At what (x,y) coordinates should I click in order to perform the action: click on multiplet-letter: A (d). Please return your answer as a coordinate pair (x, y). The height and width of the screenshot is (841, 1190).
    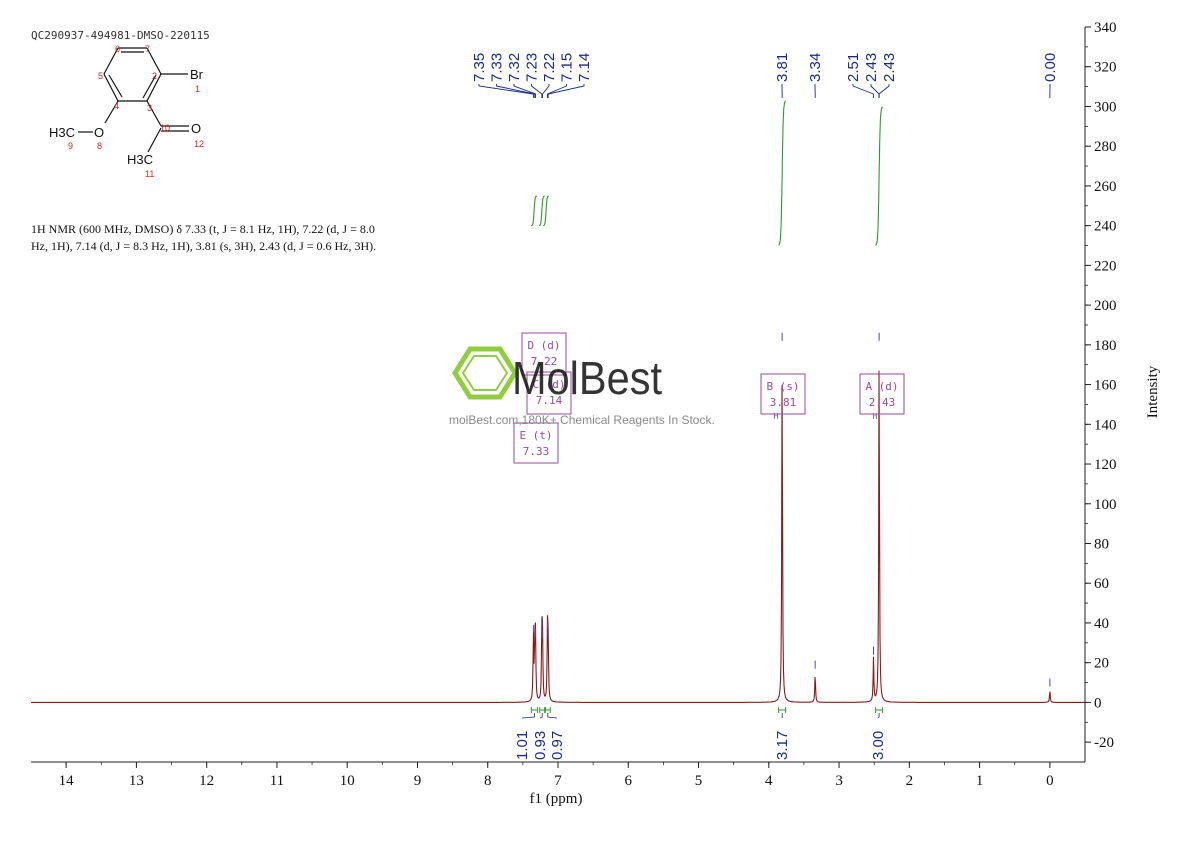
    Looking at the image, I should click on (881, 386).